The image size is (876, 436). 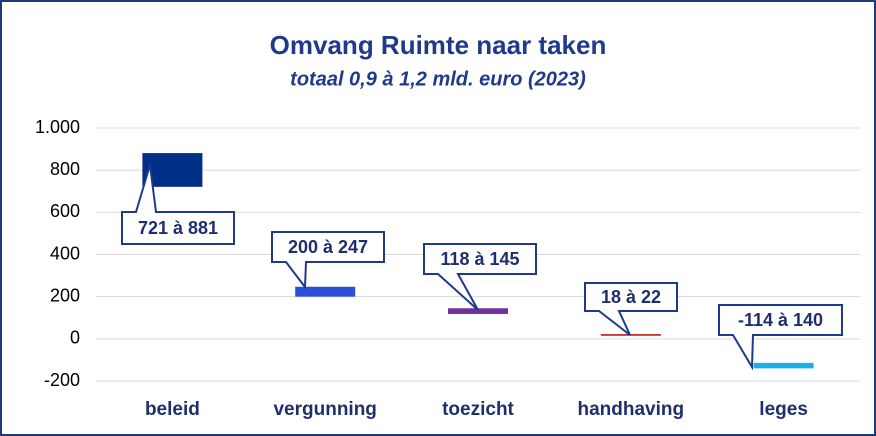 What do you see at coordinates (630, 409) in the screenshot?
I see `x-tick-label: handhaving` at bounding box center [630, 409].